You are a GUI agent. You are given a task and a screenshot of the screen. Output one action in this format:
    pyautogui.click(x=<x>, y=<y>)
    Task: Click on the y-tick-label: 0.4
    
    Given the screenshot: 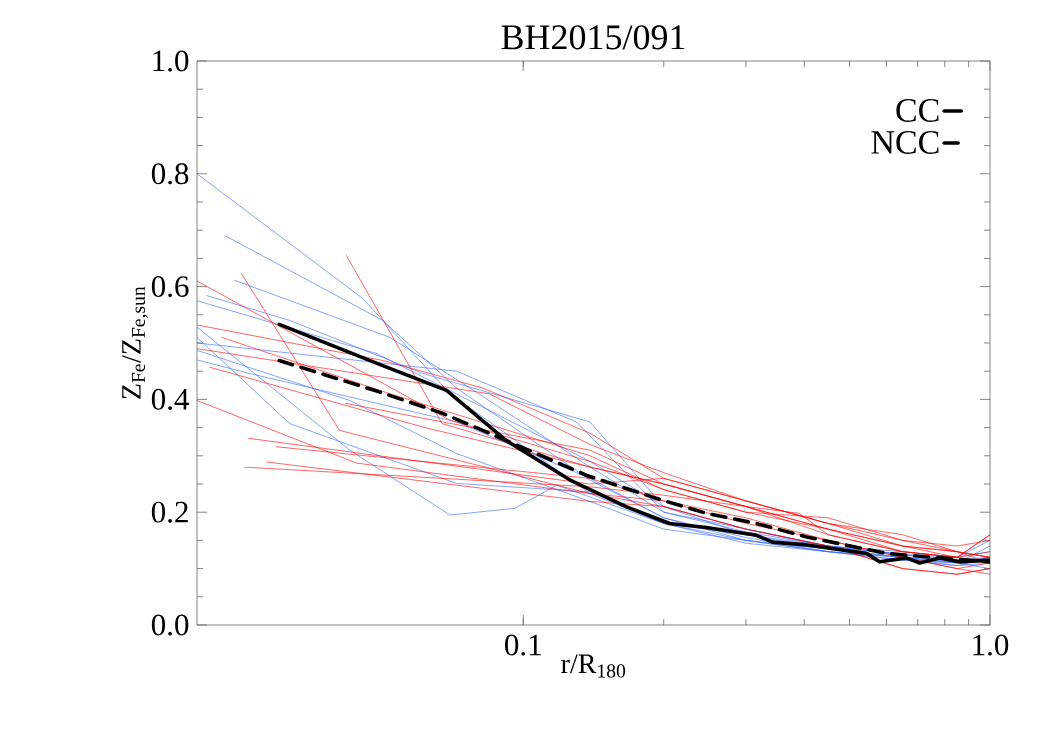 What is the action you would take?
    pyautogui.click(x=170, y=399)
    